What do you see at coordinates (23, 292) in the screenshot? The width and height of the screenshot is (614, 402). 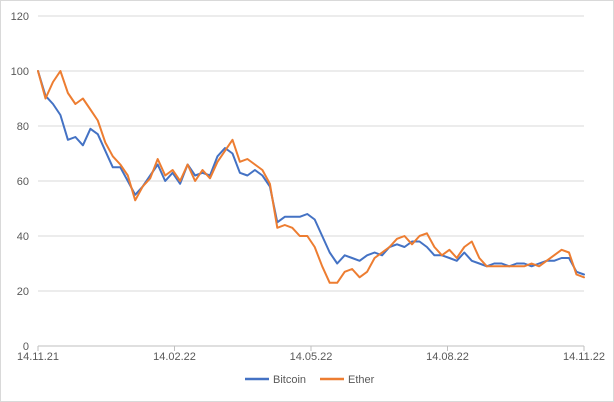 I see `y-tick-label: 20` at bounding box center [23, 292].